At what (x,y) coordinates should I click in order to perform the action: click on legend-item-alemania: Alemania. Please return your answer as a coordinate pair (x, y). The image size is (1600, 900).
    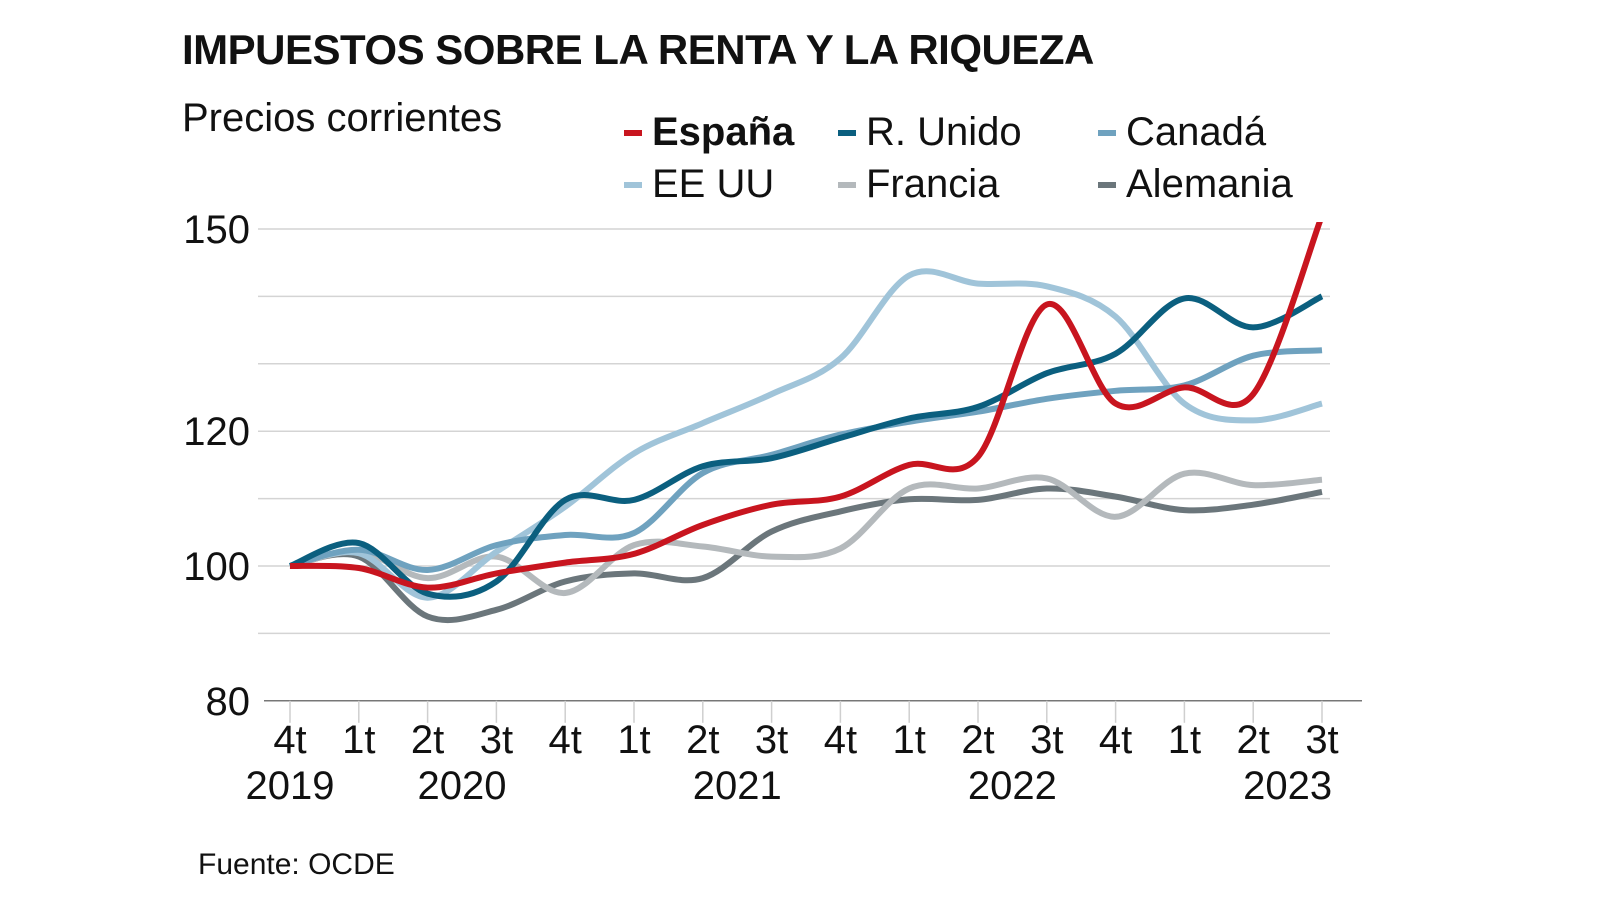
    Looking at the image, I should click on (1195, 184).